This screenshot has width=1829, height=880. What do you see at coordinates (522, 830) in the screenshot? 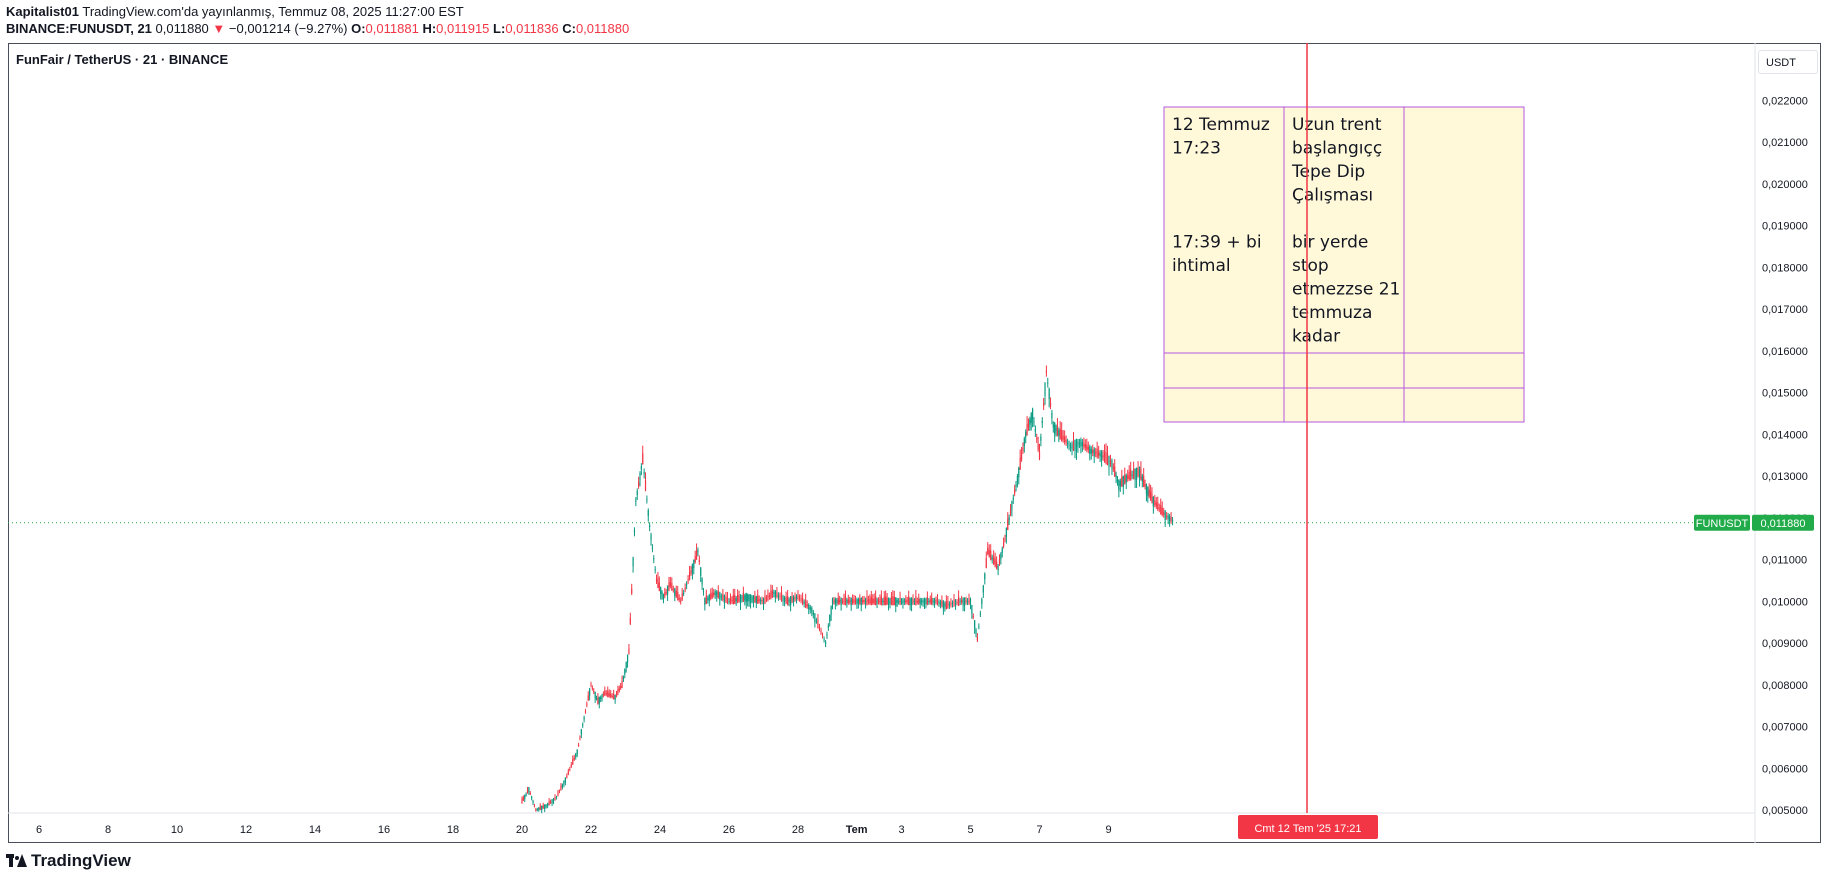
I see `x-tick-label: 20` at bounding box center [522, 830].